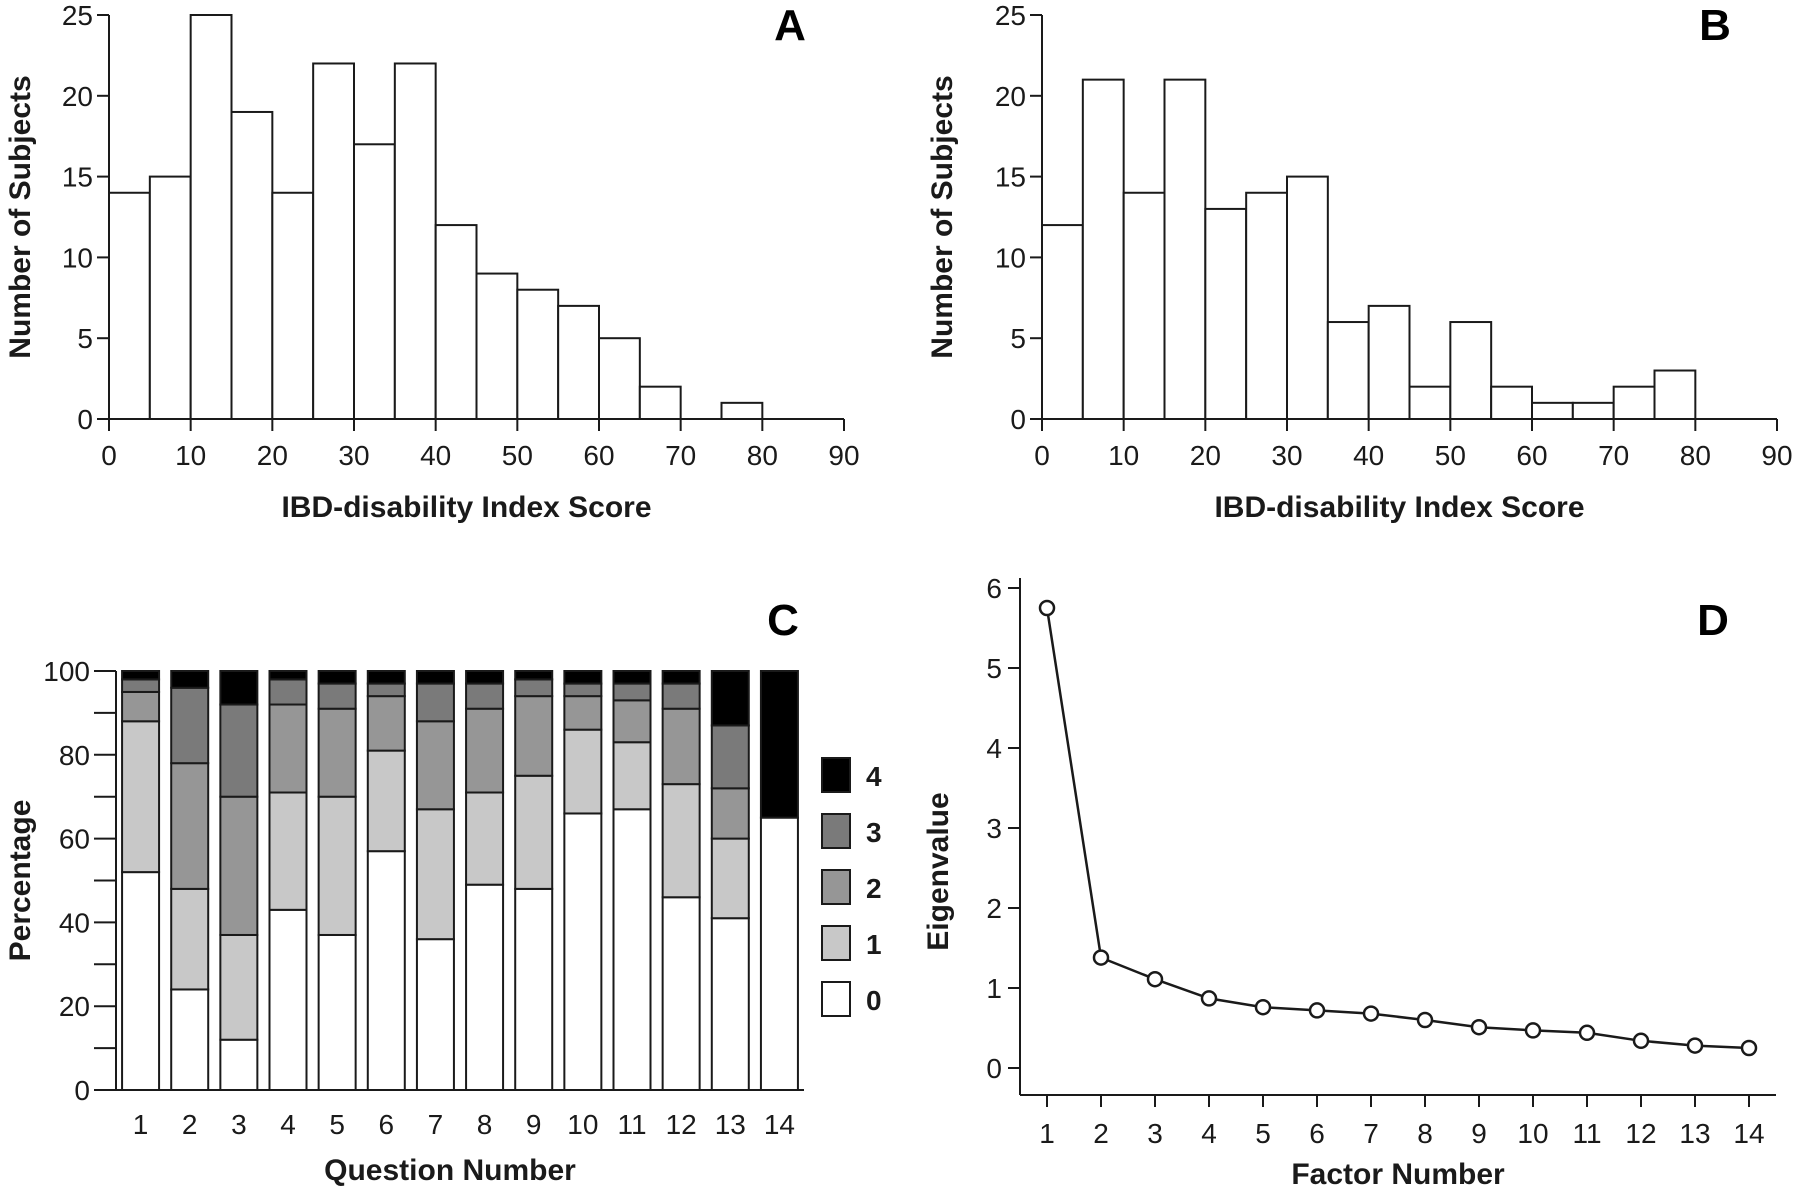 This screenshot has width=1800, height=1188. What do you see at coordinates (1042, 455) in the screenshot?
I see `x-tick-label: 0` at bounding box center [1042, 455].